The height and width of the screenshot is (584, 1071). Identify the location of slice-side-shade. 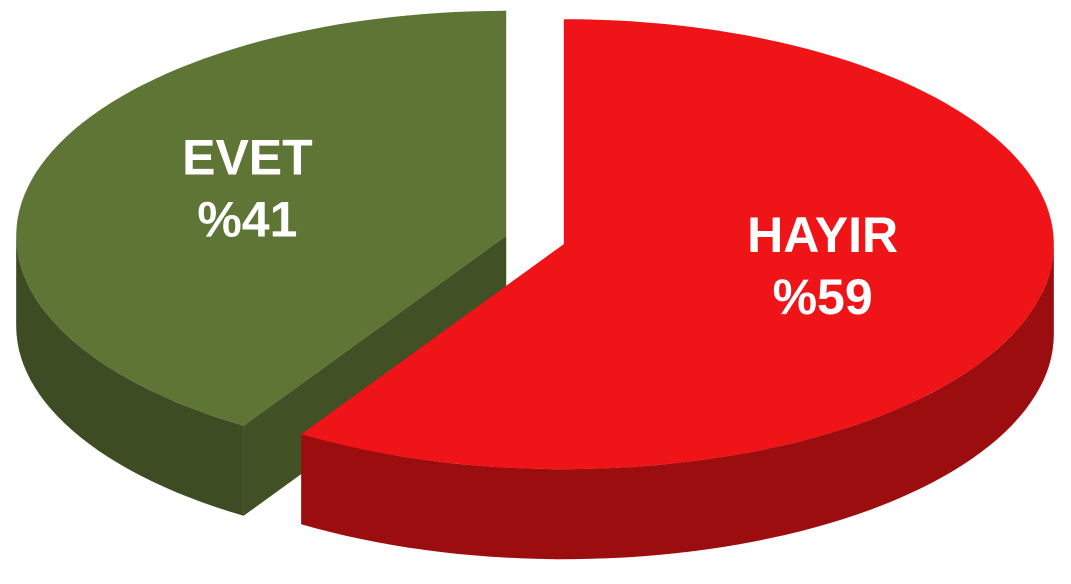
(130, 375).